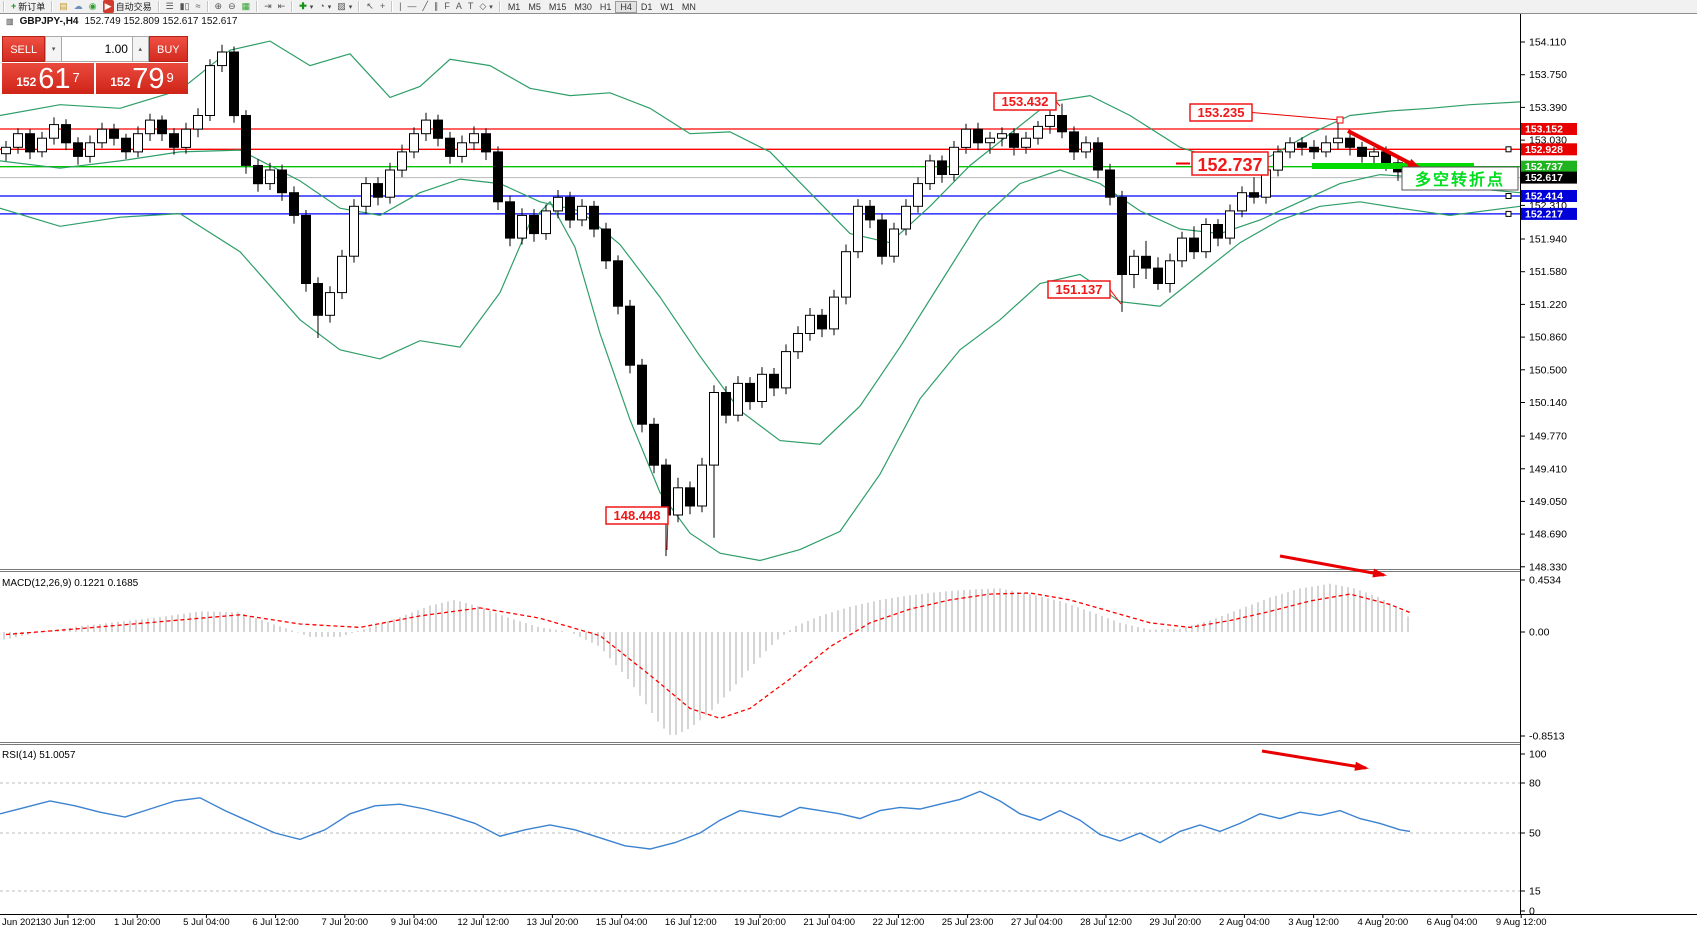 The image size is (1697, 935). What do you see at coordinates (447, 6) in the screenshot?
I see `fibonacci-button: F` at bounding box center [447, 6].